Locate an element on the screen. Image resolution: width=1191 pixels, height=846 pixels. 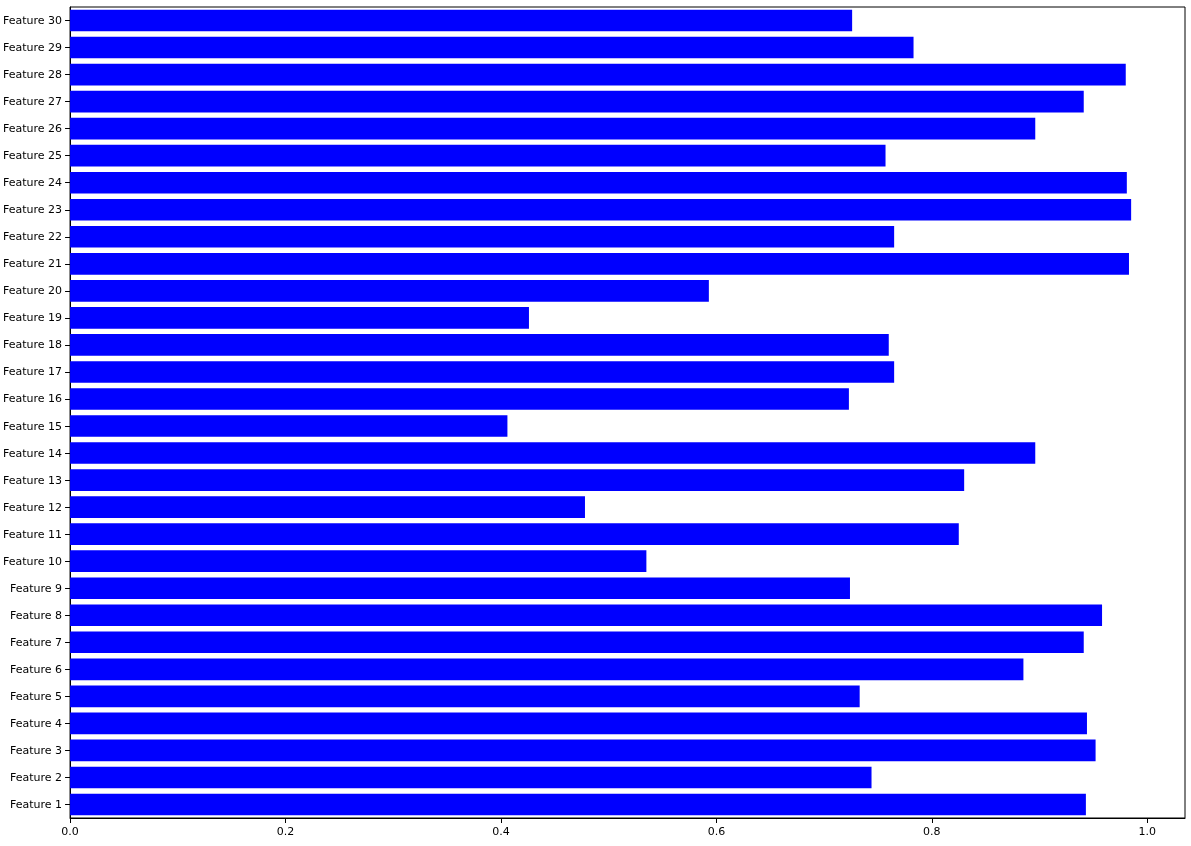
y-tick-label: Feature 6 is located at coordinates (36, 669).